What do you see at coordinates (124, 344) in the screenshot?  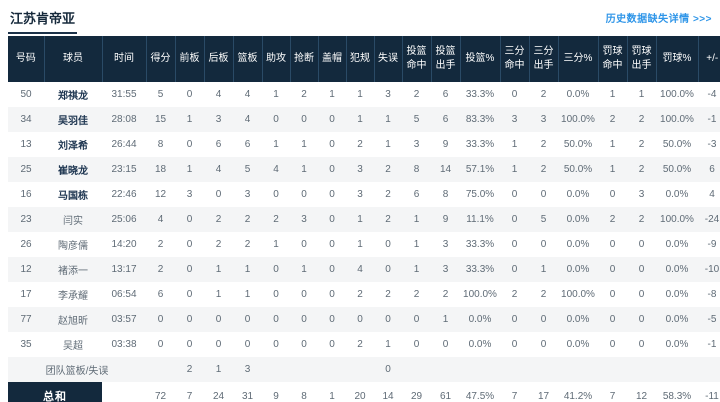 I see `minutes-played: 03:38` at bounding box center [124, 344].